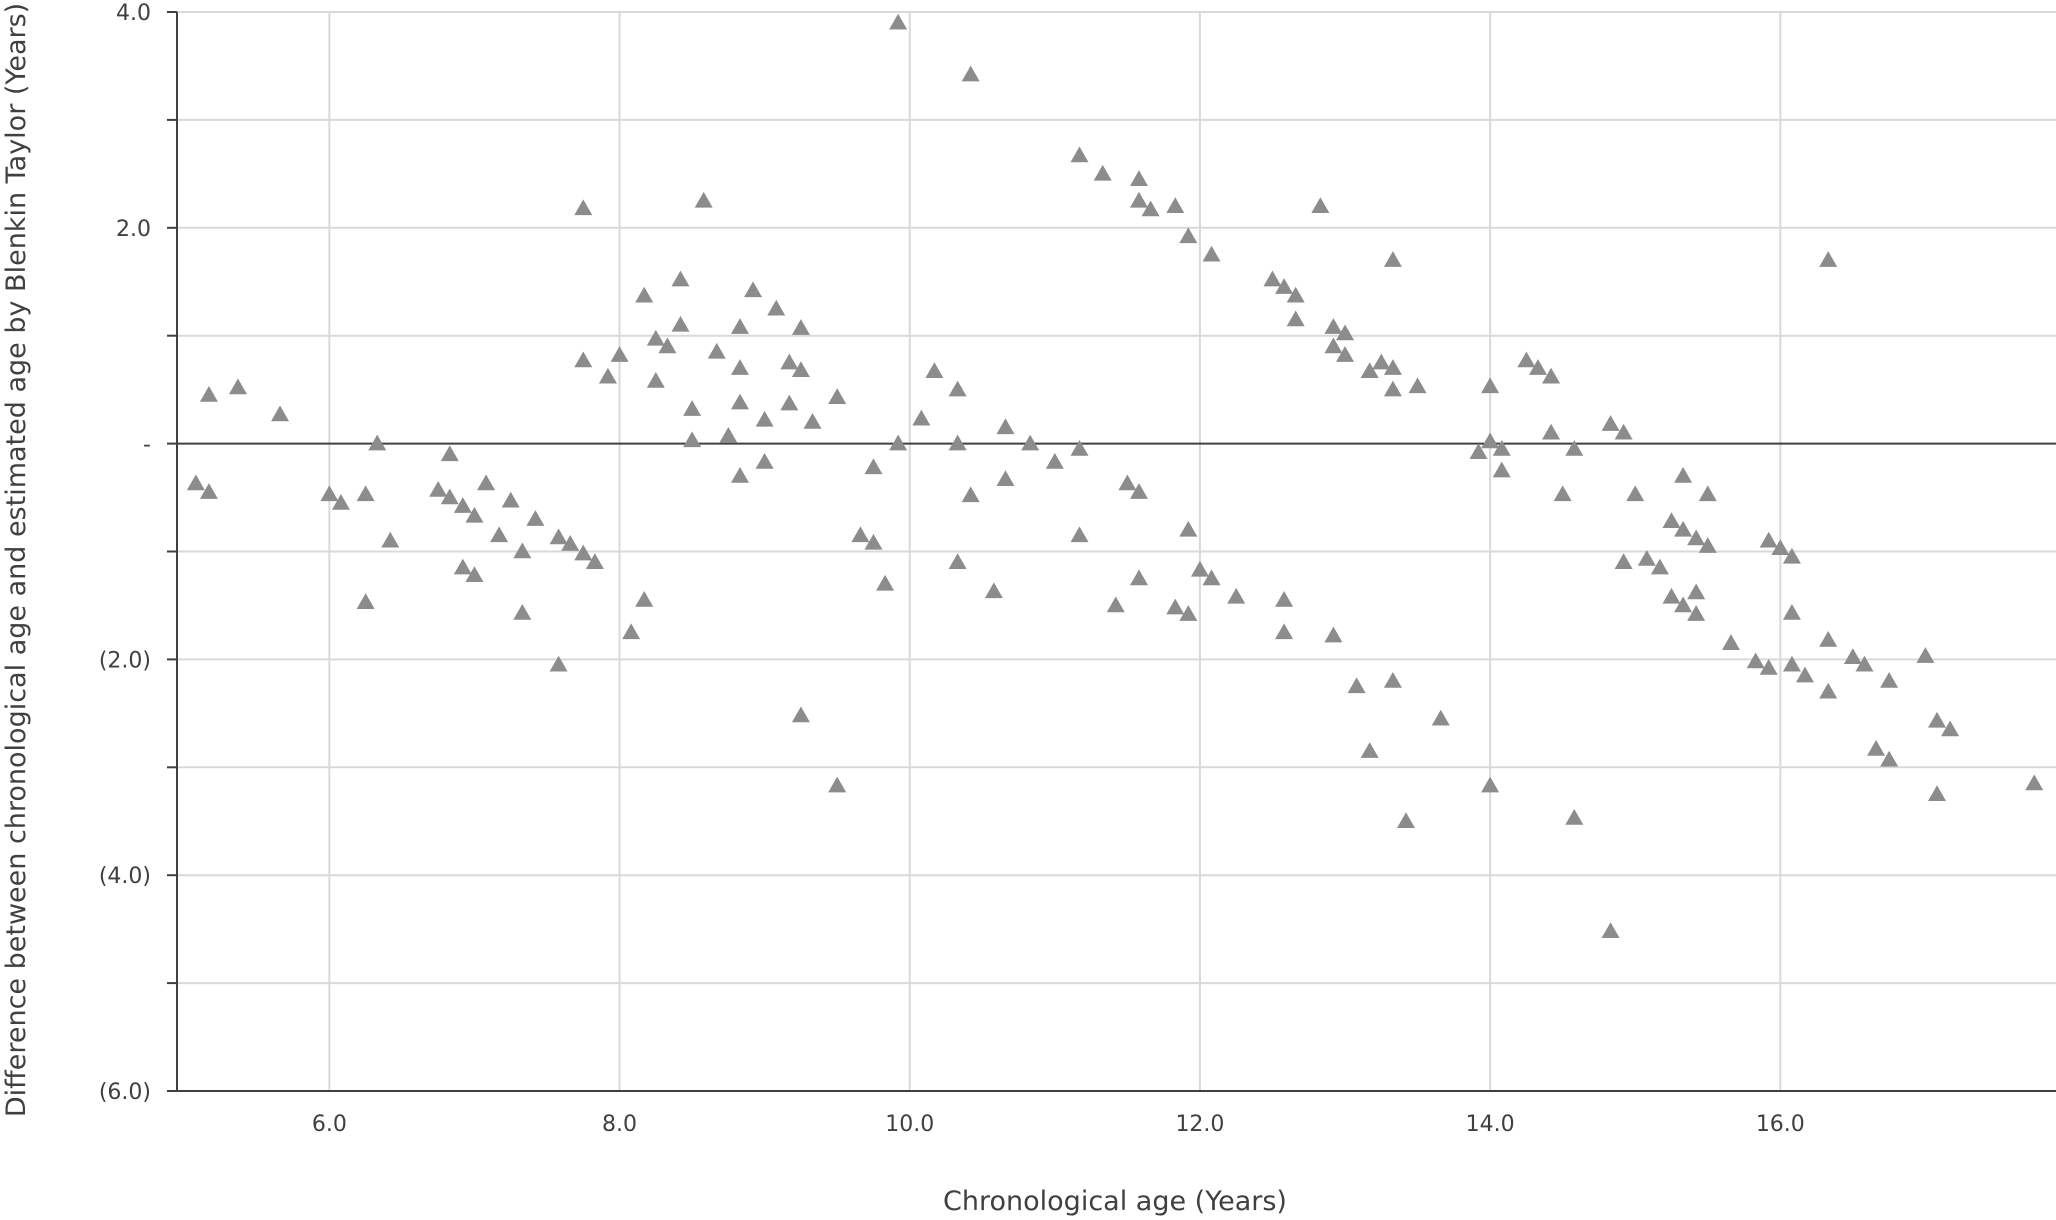  I want to click on y-tick-label: (6.0), so click(125, 1092).